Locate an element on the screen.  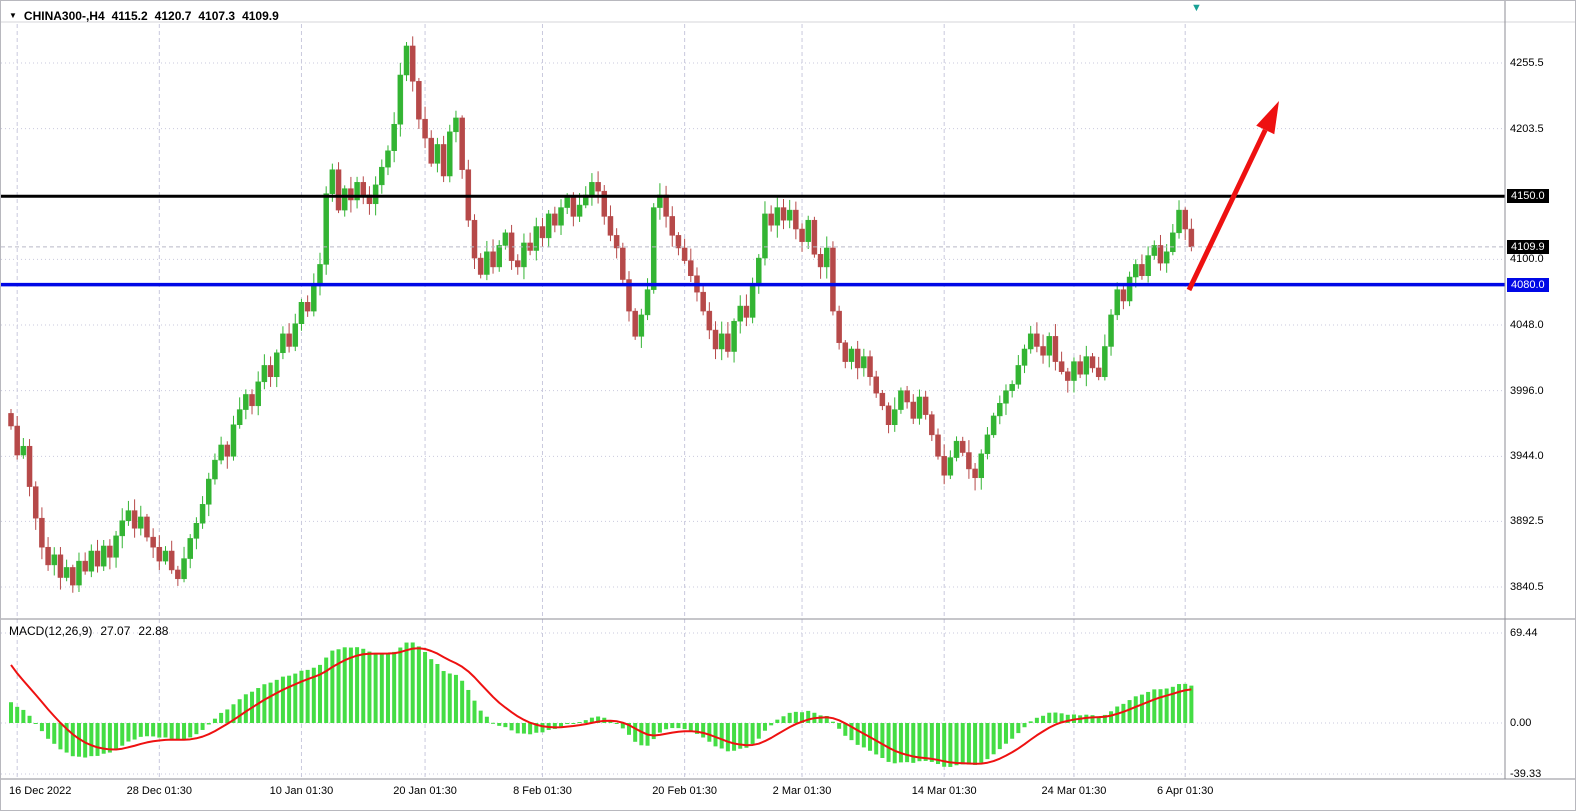
price-axis-label: 3996.0 is located at coordinates (1527, 390).